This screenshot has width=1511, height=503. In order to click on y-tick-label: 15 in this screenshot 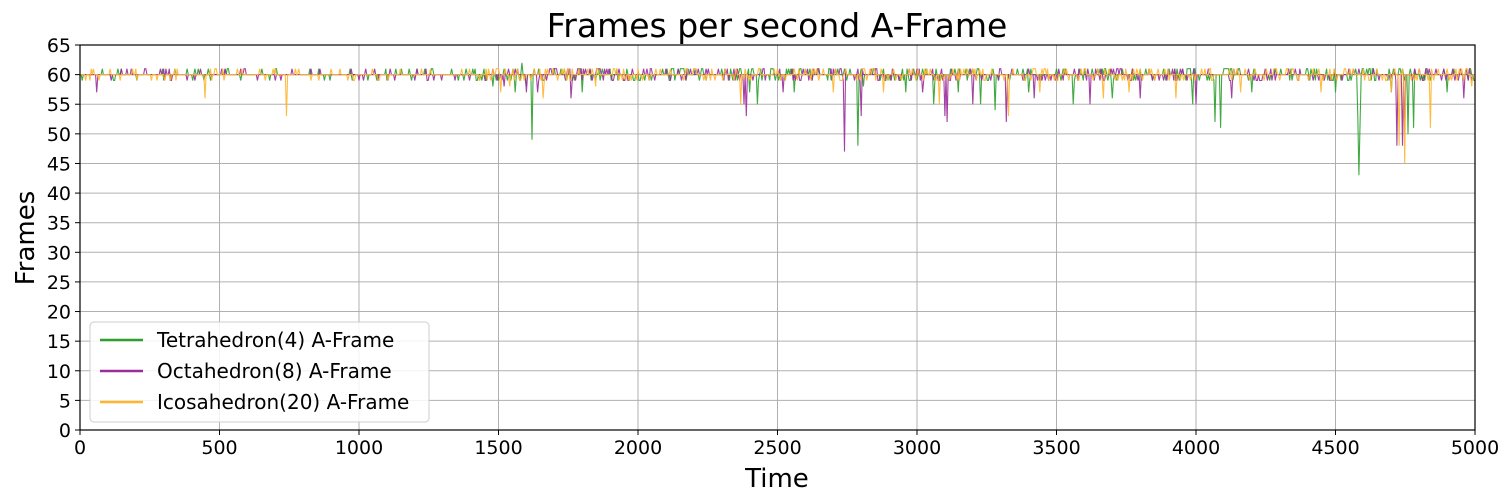, I will do `click(59, 342)`.